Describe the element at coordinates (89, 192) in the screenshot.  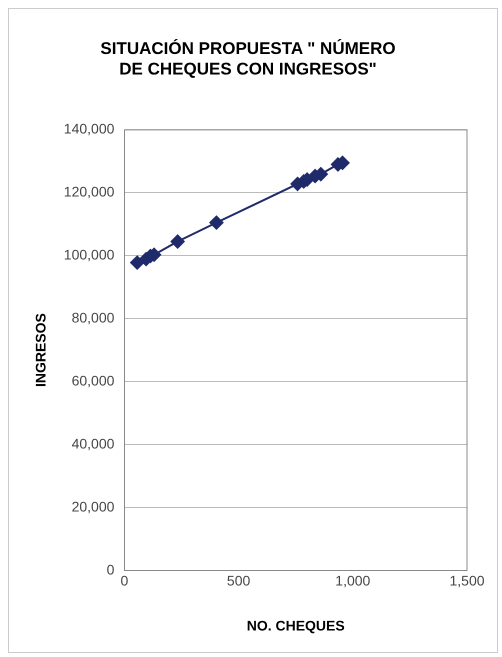
I see `y-tick-label: 120,000` at that location.